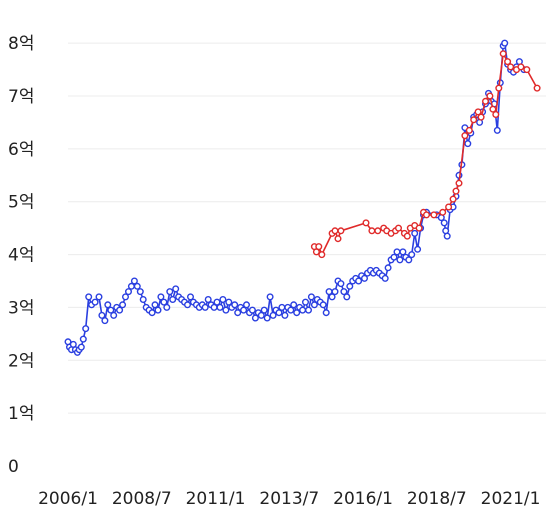 This screenshot has height=532, width=546. Describe the element at coordinates (68, 499) in the screenshot. I see `x-tick-label: 2006/1` at that location.